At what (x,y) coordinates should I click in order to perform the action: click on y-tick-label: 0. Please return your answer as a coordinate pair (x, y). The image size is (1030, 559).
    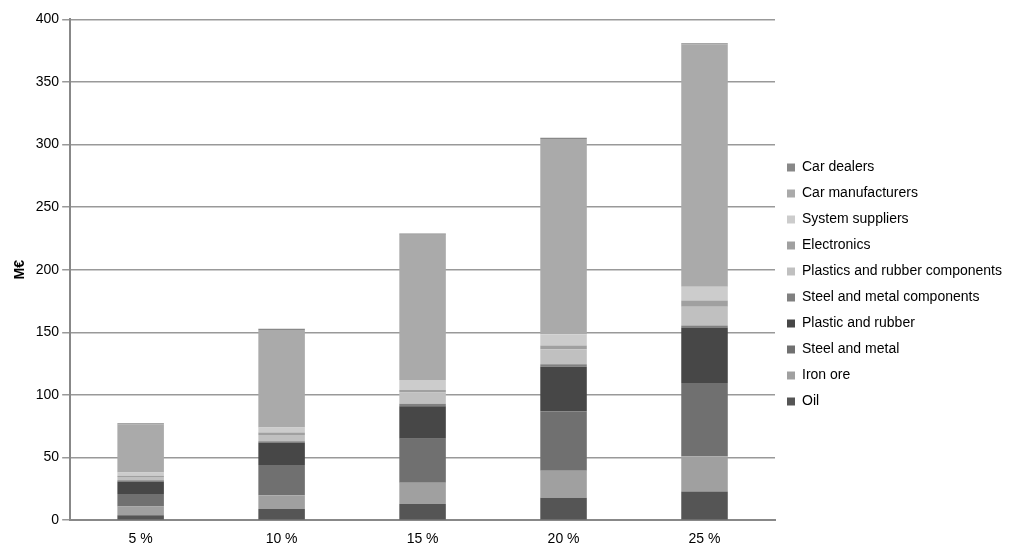
    Looking at the image, I should click on (55, 519).